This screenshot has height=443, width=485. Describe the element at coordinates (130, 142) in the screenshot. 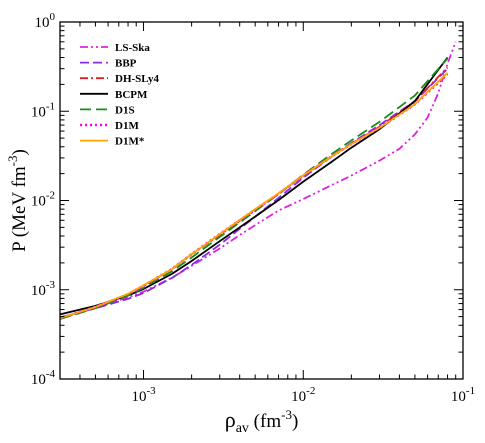

I see `legend-label-6: D1M*` at that location.